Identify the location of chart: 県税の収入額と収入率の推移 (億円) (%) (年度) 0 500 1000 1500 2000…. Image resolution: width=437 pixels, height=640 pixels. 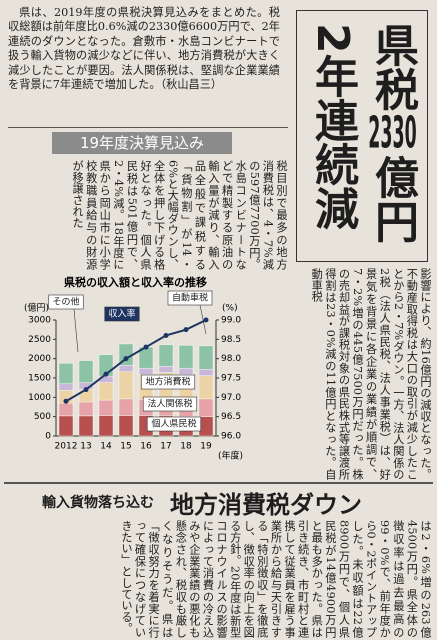
(133, 368).